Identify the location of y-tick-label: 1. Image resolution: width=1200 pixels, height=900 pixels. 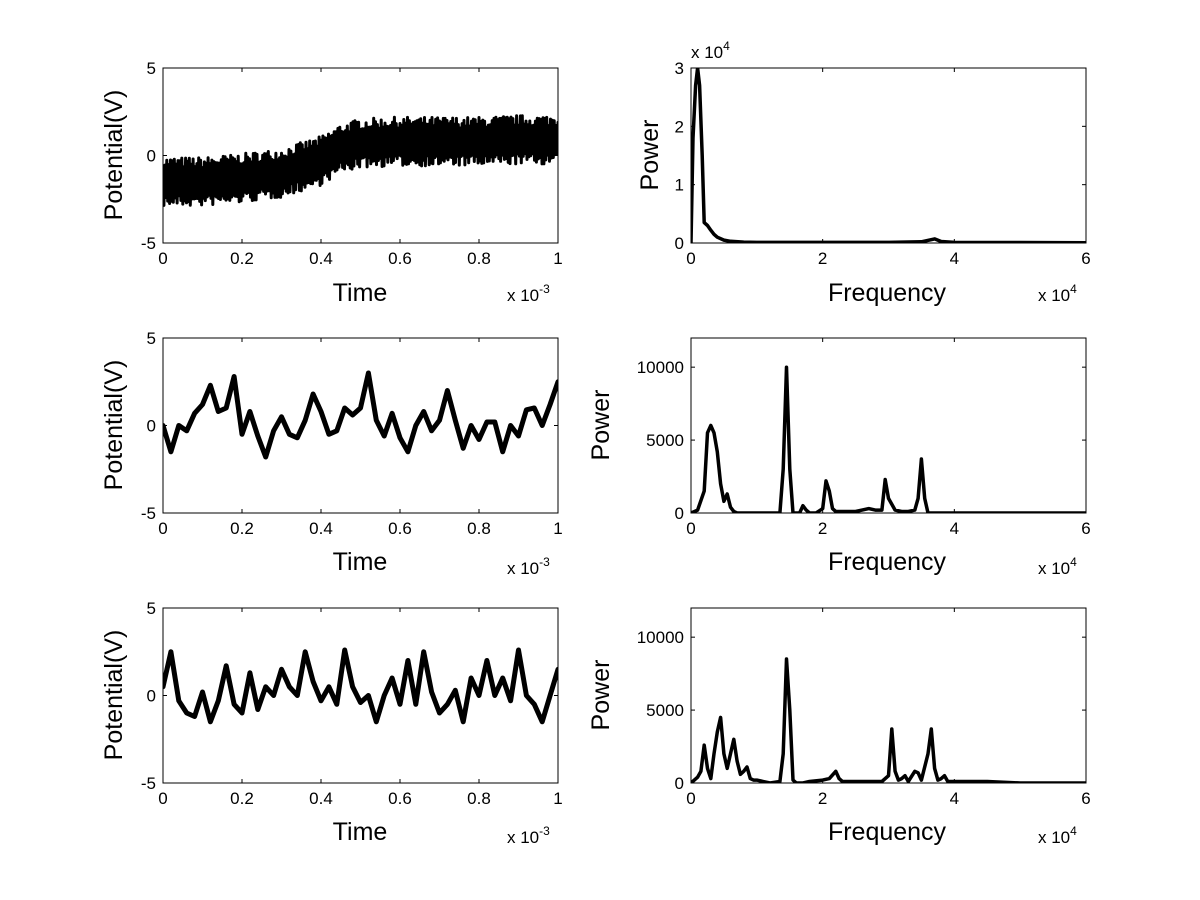
(679, 185).